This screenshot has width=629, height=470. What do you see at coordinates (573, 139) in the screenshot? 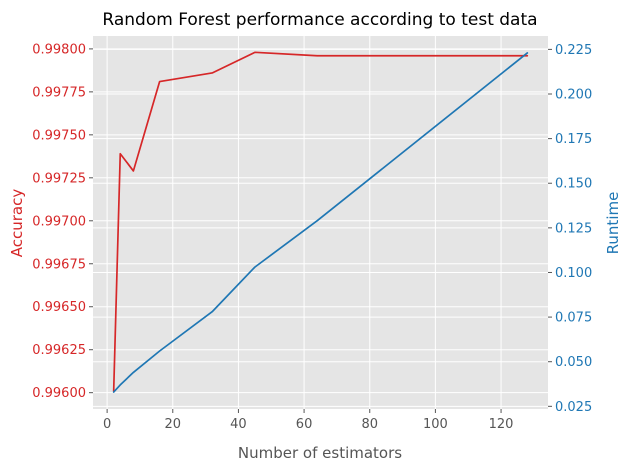
I see `right-tick-label: 0.175` at bounding box center [573, 139].